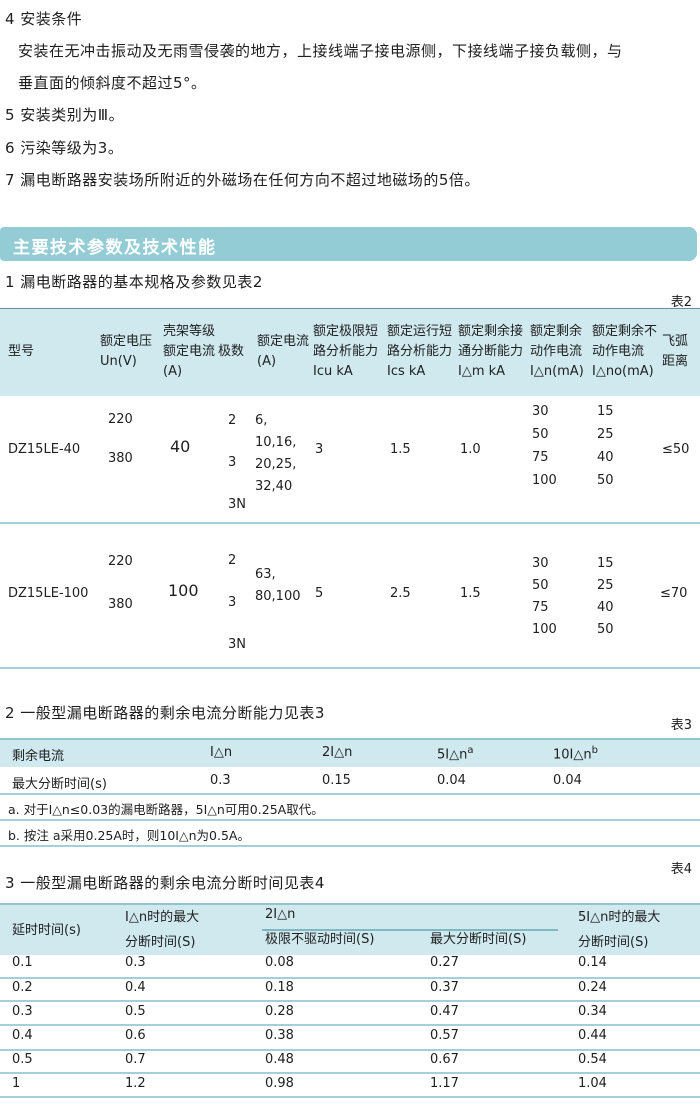  I want to click on t2-row2-model: DZ15LE-100, so click(48, 593).